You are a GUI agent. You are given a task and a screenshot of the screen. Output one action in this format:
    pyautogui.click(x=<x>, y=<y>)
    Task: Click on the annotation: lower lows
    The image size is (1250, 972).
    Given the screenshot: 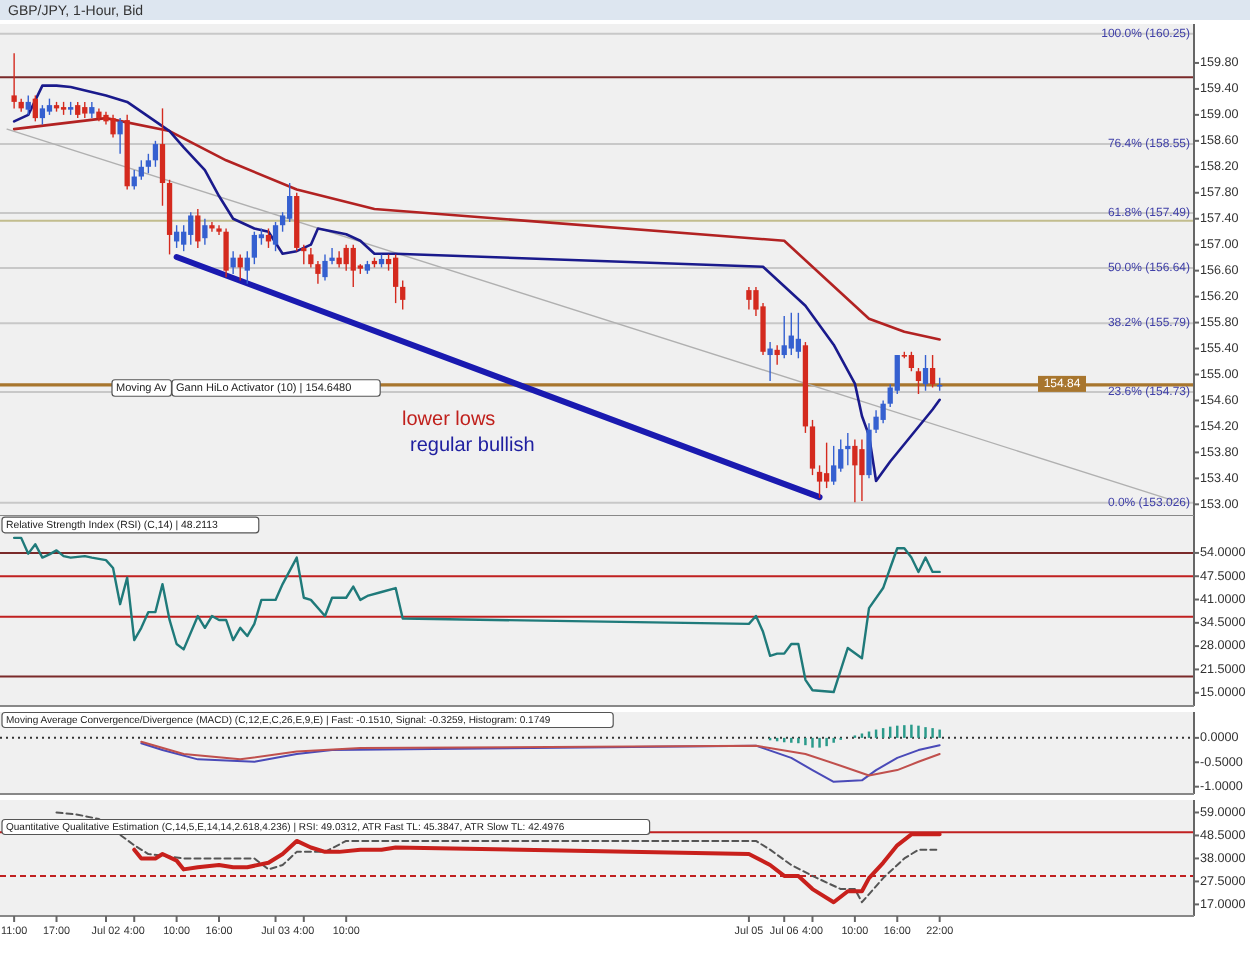 What is the action you would take?
    pyautogui.click(x=449, y=420)
    